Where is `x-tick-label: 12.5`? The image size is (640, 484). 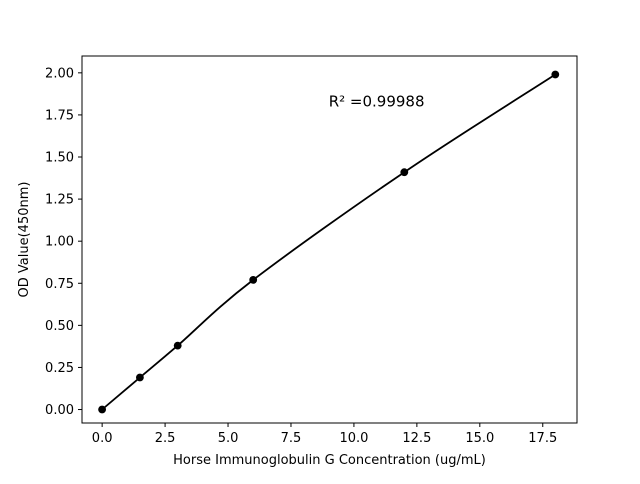 x-tick-label: 12.5 is located at coordinates (416, 438).